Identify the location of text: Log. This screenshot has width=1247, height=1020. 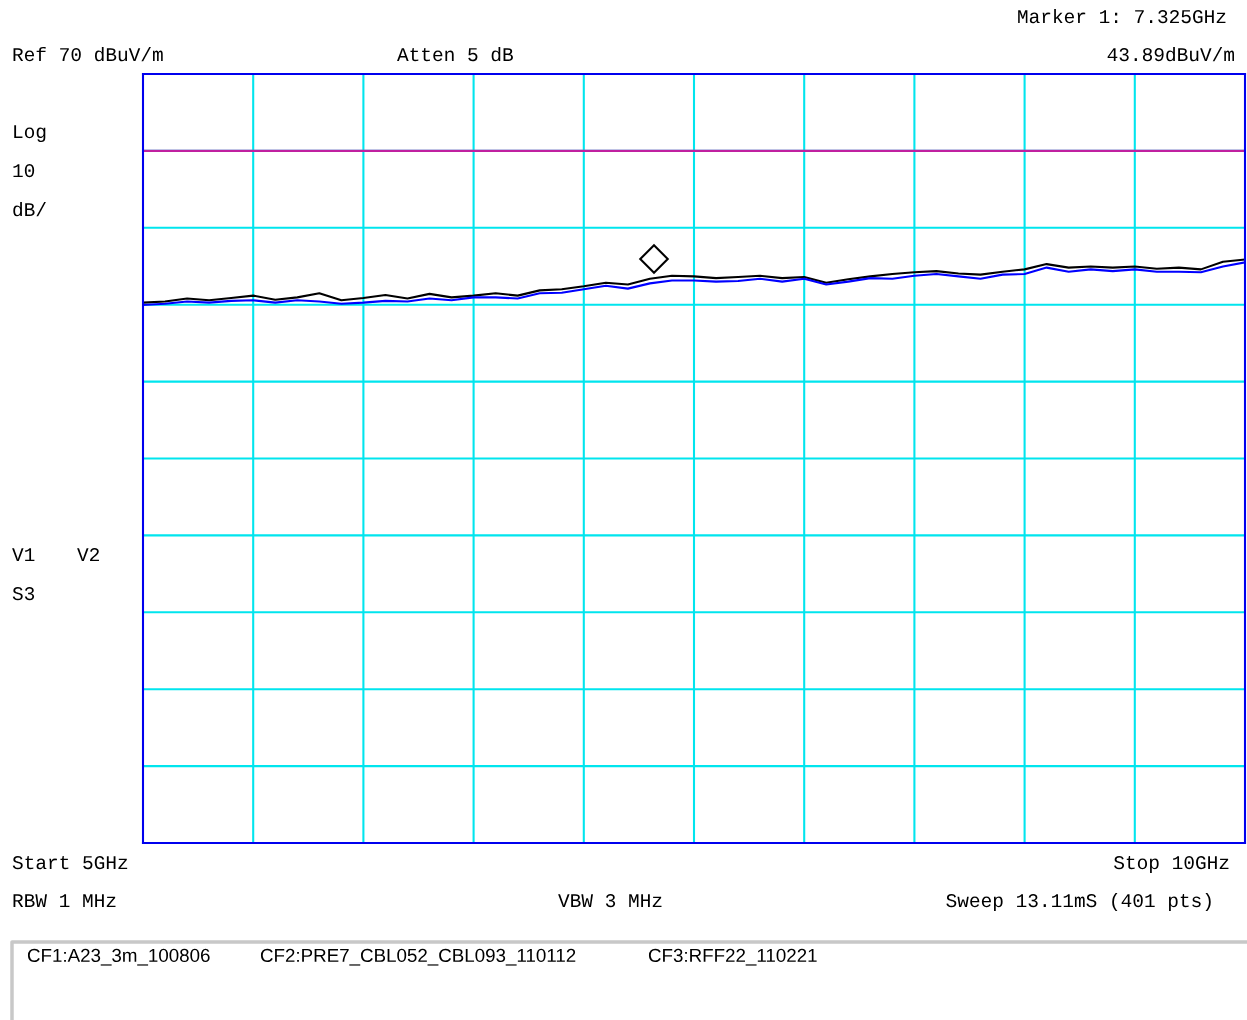
(30, 134).